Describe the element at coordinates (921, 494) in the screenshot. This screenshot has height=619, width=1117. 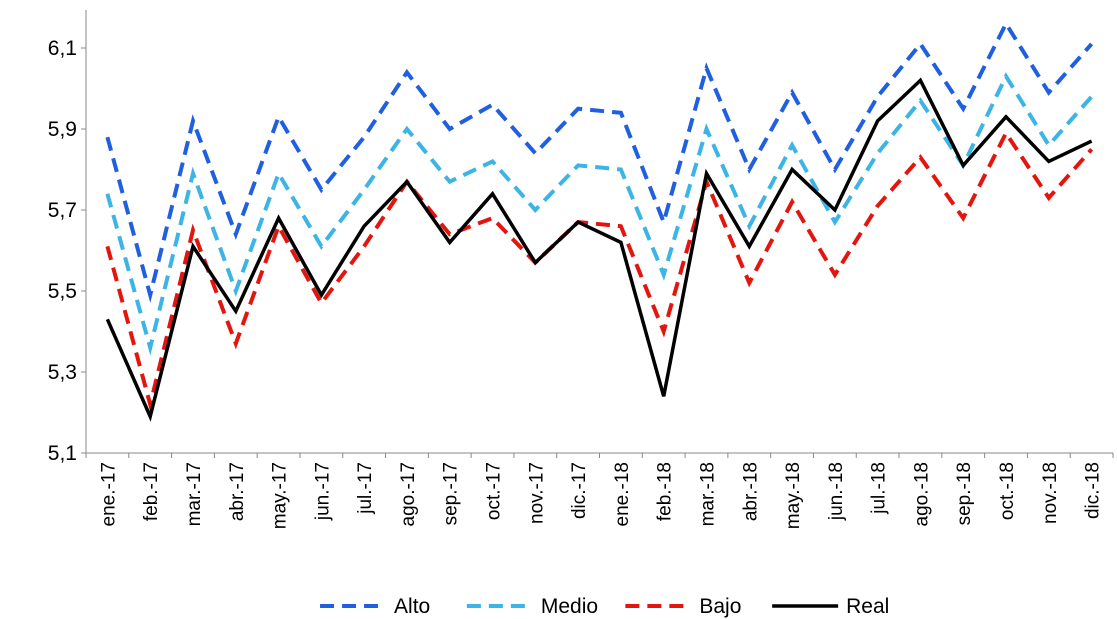
I see `x-tick-label: ago.-18` at that location.